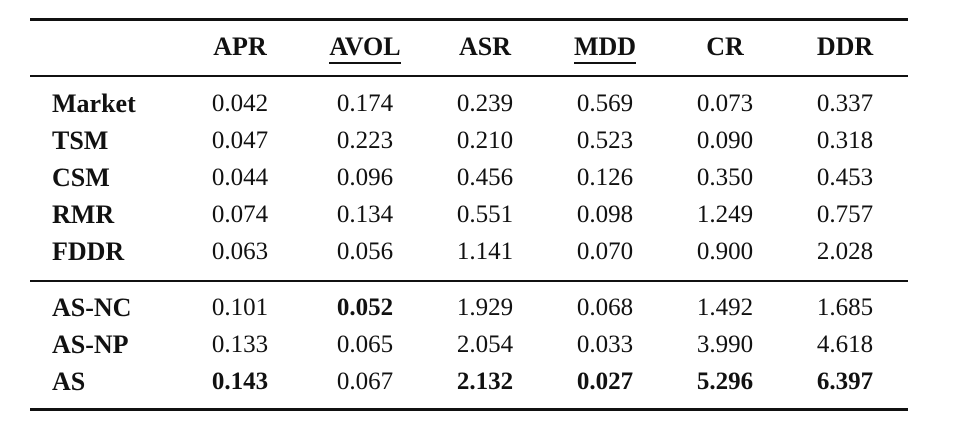 Image resolution: width=954 pixels, height=424 pixels. What do you see at coordinates (605, 251) in the screenshot?
I see `table-cell: 0.070` at bounding box center [605, 251].